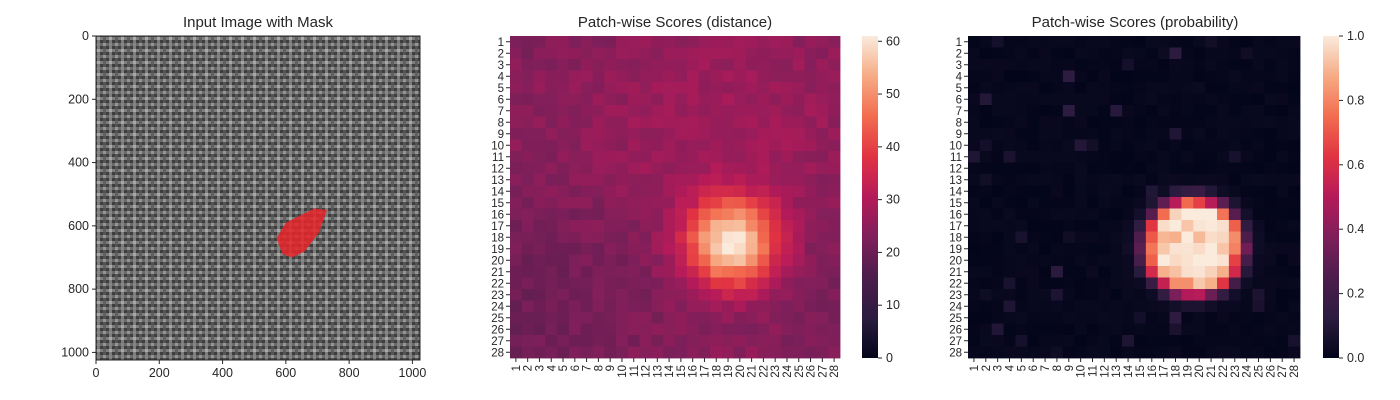 This screenshot has width=1400, height=400. I want to click on y-tick-label: 400, so click(78, 163).